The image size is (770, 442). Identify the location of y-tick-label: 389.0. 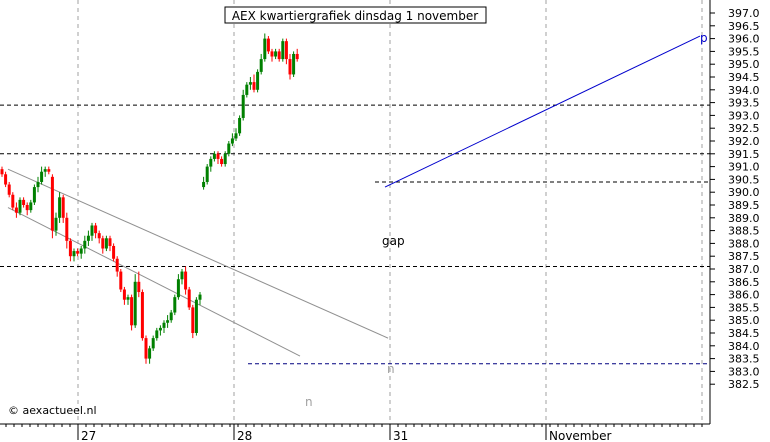
(744, 218).